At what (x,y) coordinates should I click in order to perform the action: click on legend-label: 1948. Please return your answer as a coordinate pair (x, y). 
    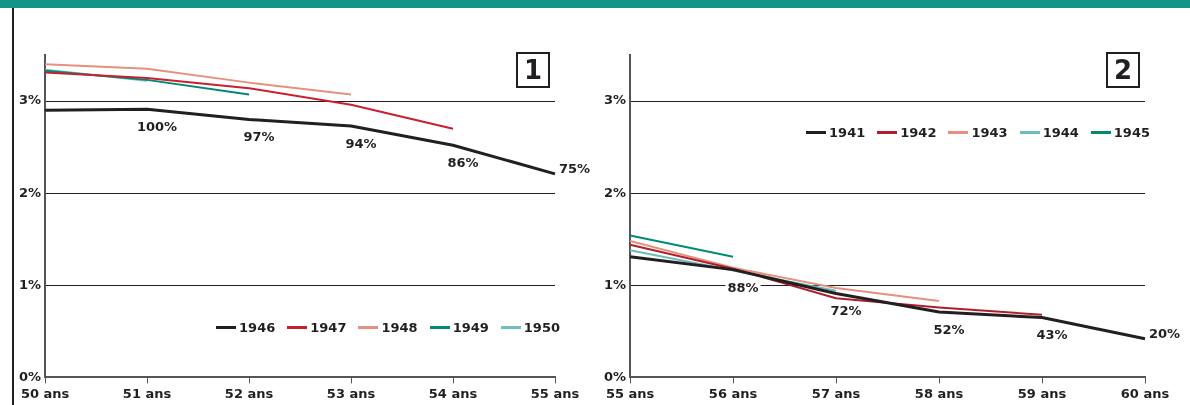
    Looking at the image, I should click on (399, 327).